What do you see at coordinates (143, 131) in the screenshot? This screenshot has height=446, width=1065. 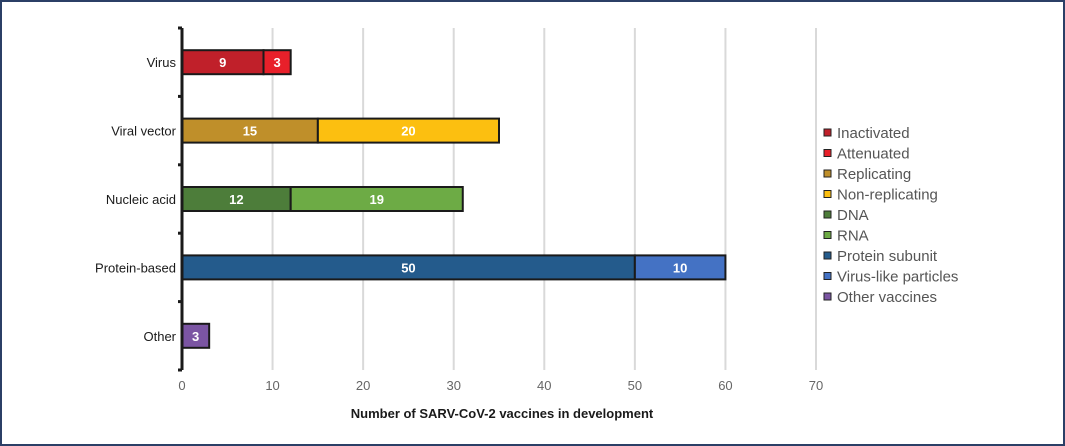 I see `category-label: Viral vector` at bounding box center [143, 131].